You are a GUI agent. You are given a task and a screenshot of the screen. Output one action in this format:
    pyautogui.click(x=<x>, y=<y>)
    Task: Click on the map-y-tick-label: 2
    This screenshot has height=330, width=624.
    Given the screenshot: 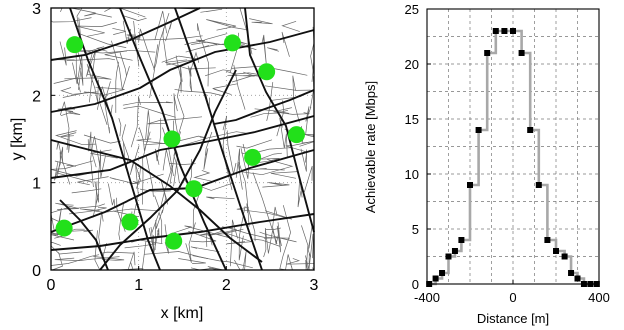 What is the action you would take?
    pyautogui.click(x=36, y=96)
    